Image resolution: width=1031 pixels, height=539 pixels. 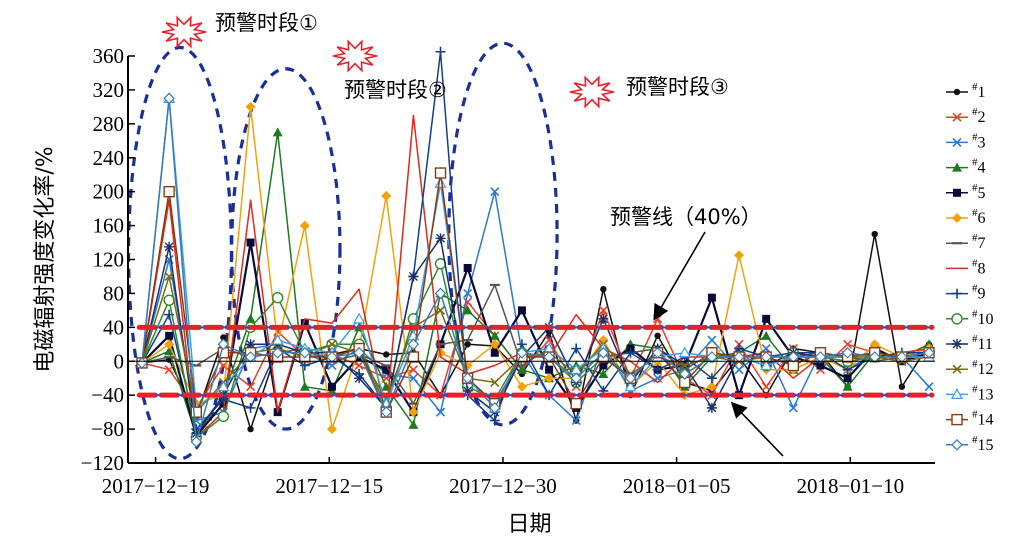 I want to click on legend-label: #5, so click(x=979, y=192).